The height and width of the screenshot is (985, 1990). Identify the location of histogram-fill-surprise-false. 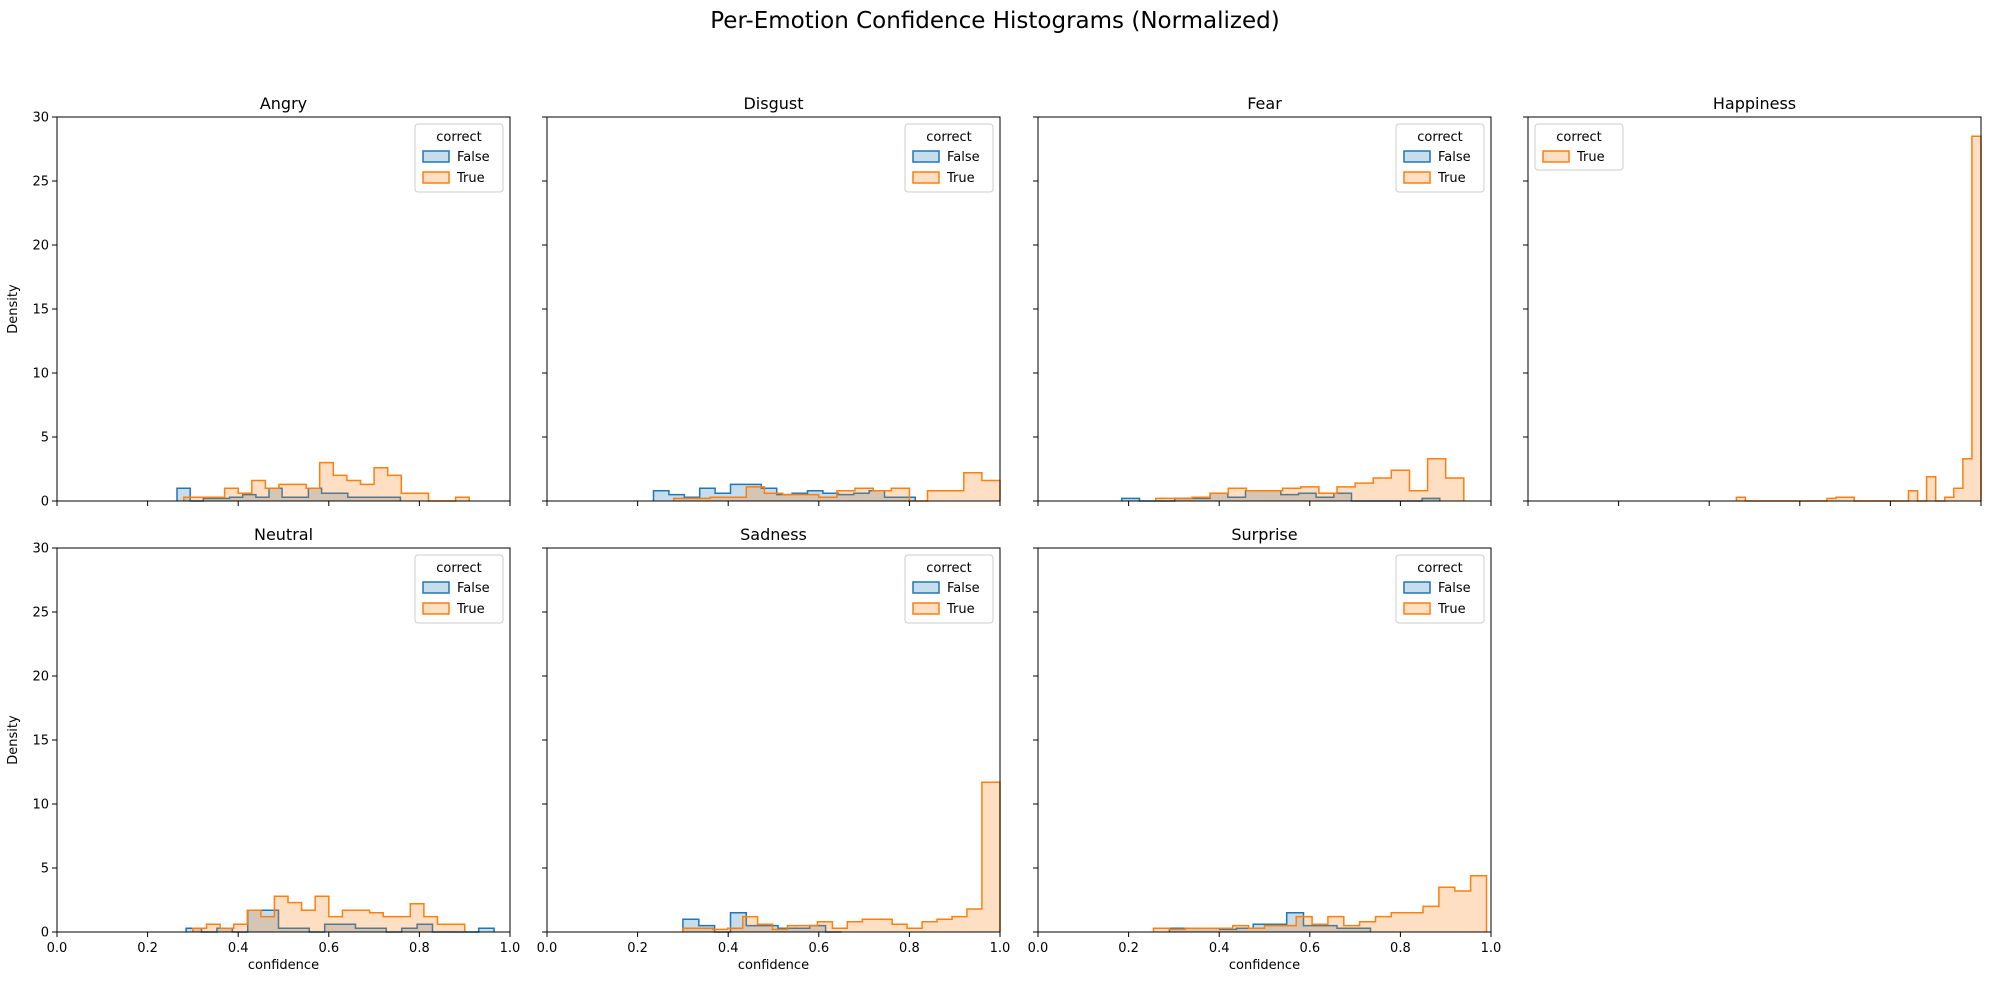
(1270, 922).